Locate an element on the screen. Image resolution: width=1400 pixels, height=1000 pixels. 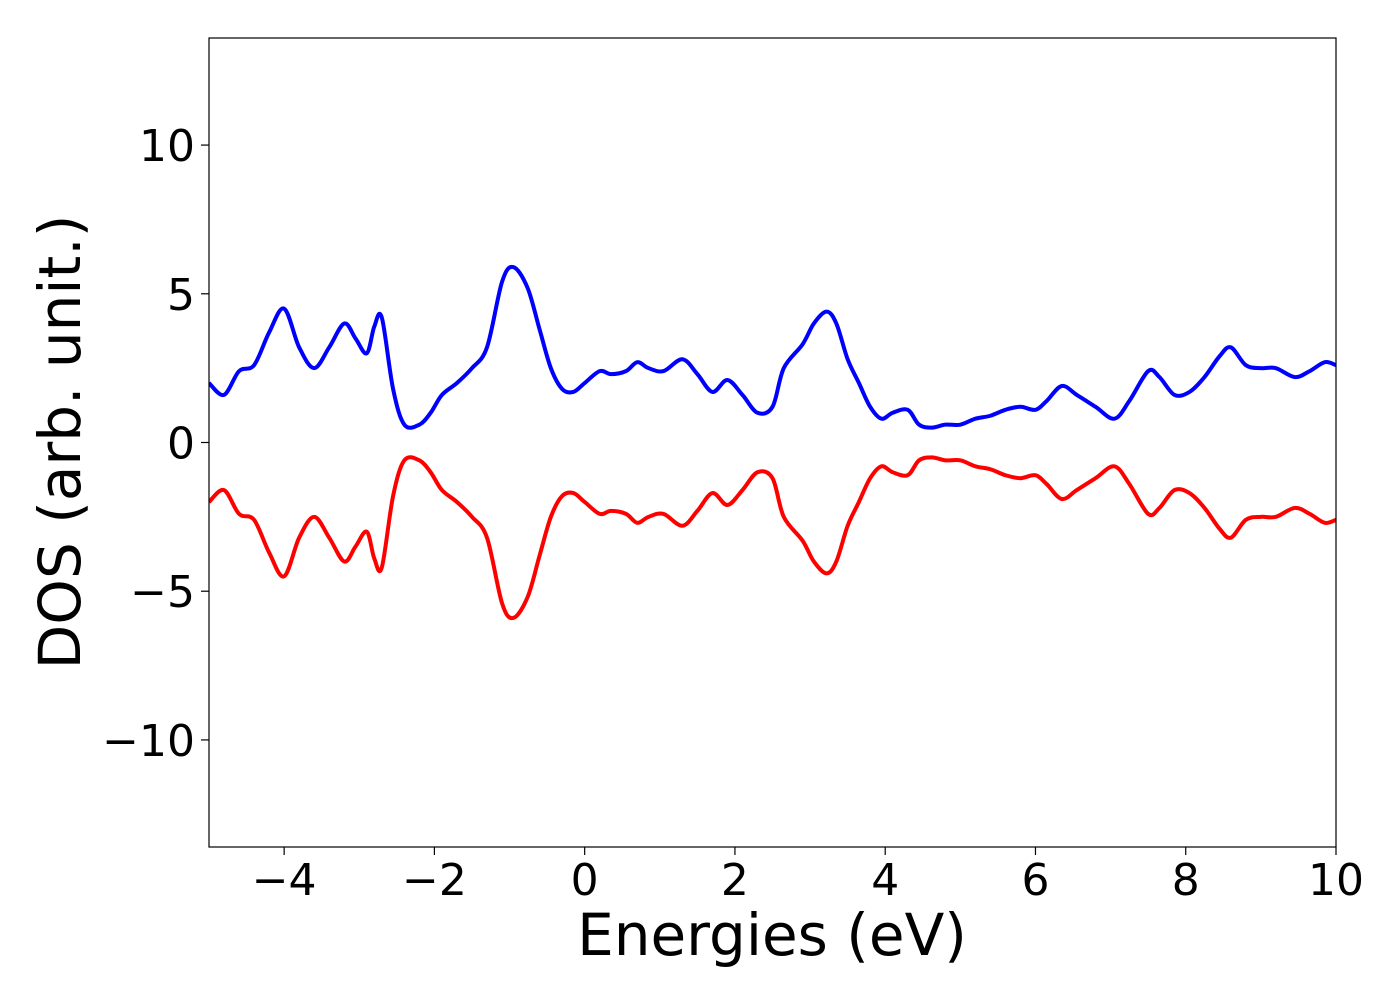
x-tick-label: −4 is located at coordinates (284, 880).